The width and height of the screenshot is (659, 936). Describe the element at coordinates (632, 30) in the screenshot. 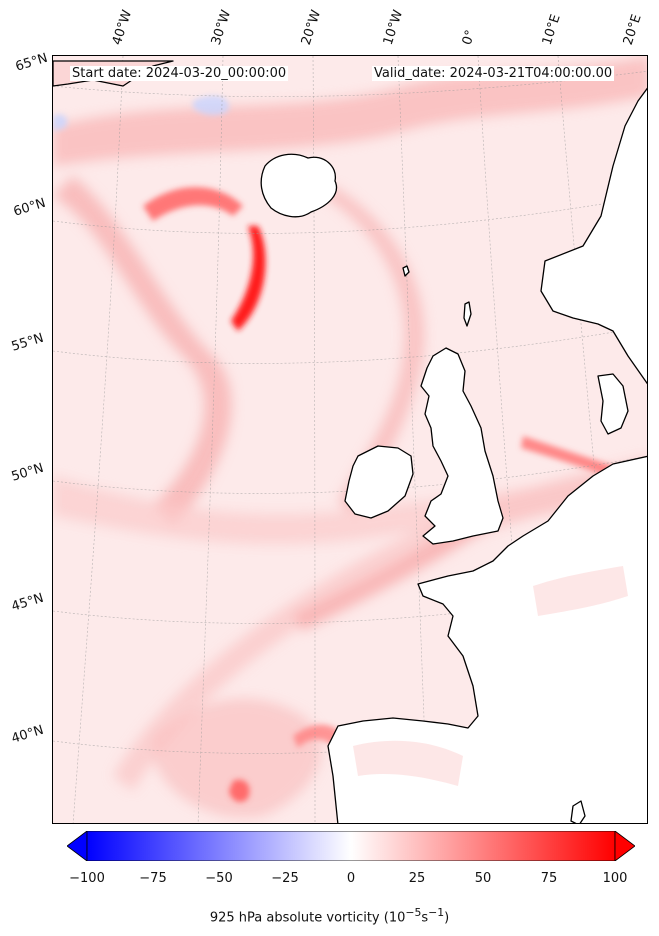

I see `lon-label-20e: 20°E` at that location.